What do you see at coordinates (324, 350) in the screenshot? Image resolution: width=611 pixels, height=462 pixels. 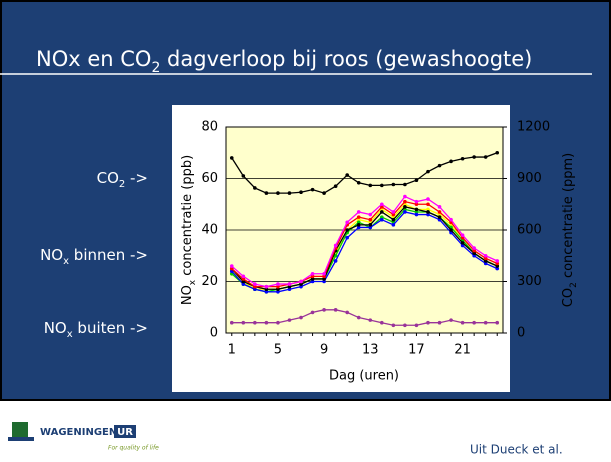 I see `x-tick-label: 9` at bounding box center [324, 350].